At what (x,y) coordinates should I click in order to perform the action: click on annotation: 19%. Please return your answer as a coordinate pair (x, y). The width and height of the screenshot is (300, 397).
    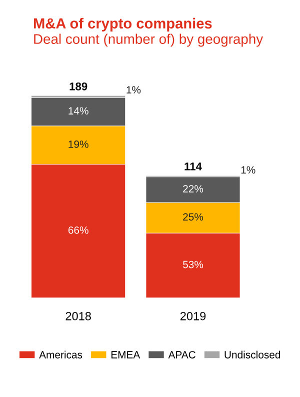
    Looking at the image, I should click on (78, 144).